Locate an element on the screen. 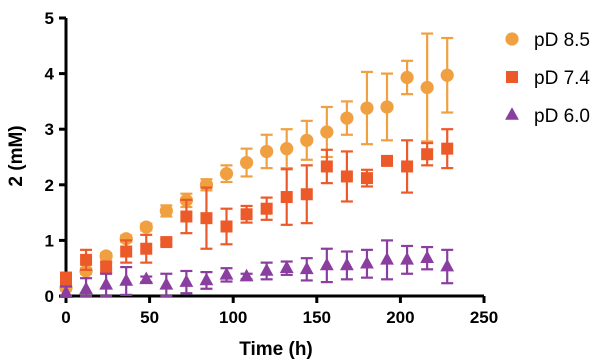 This screenshot has width=606, height=363. y-tick-label: 1 is located at coordinates (49, 240).